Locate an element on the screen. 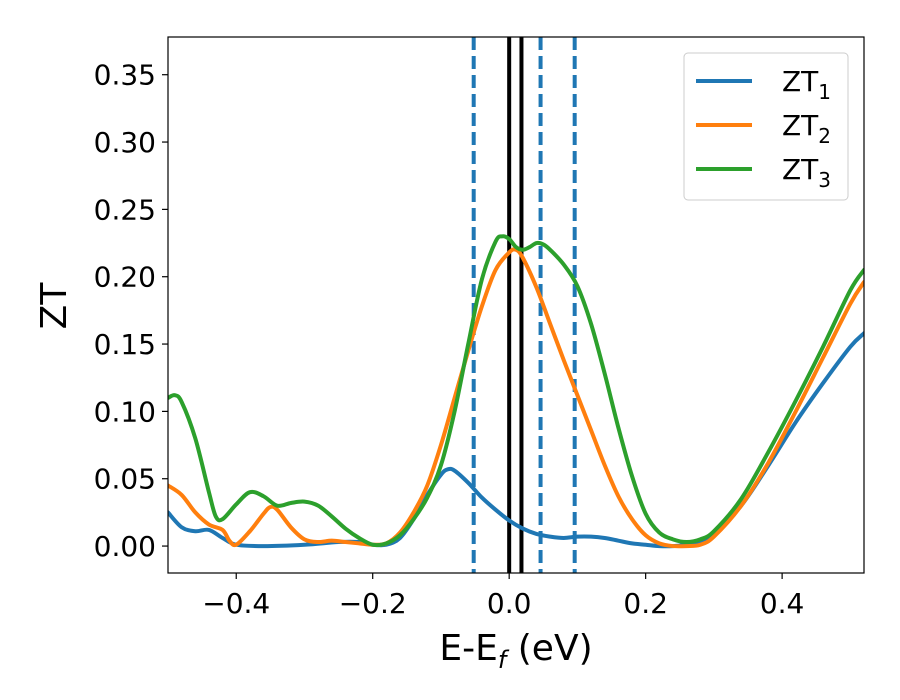 This screenshot has width=900, height=700. legend-box is located at coordinates (766, 126).